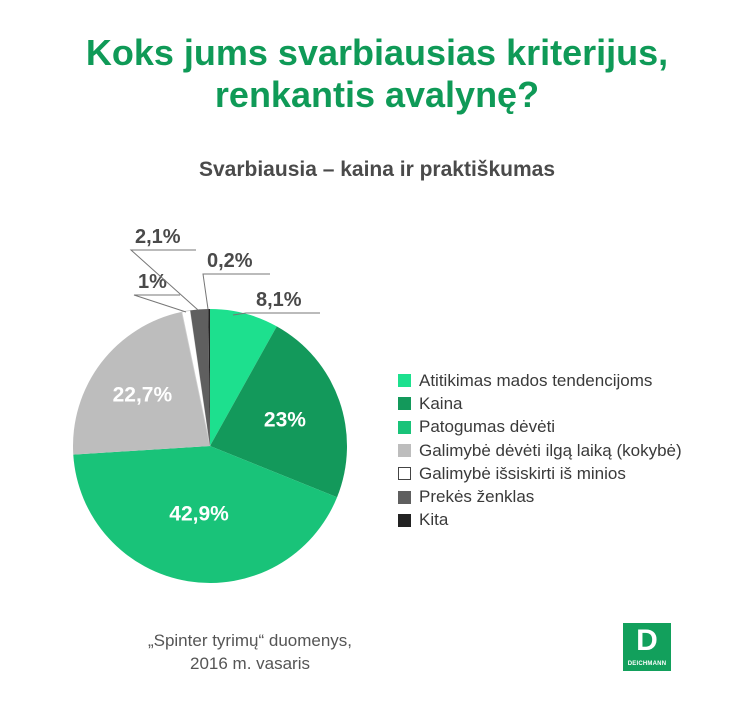 The height and width of the screenshot is (720, 754). Describe the element at coordinates (540, 520) in the screenshot. I see `legend-item-7: Kita` at that location.